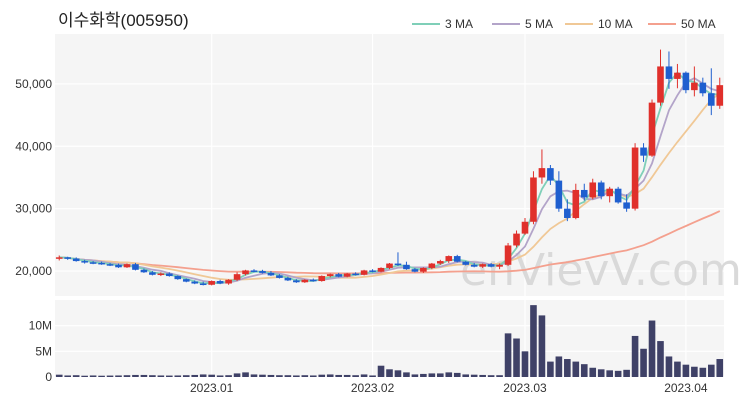  I want to click on legend: 3 MA 5 MA 10 MA 50 MA, so click(564, 24).